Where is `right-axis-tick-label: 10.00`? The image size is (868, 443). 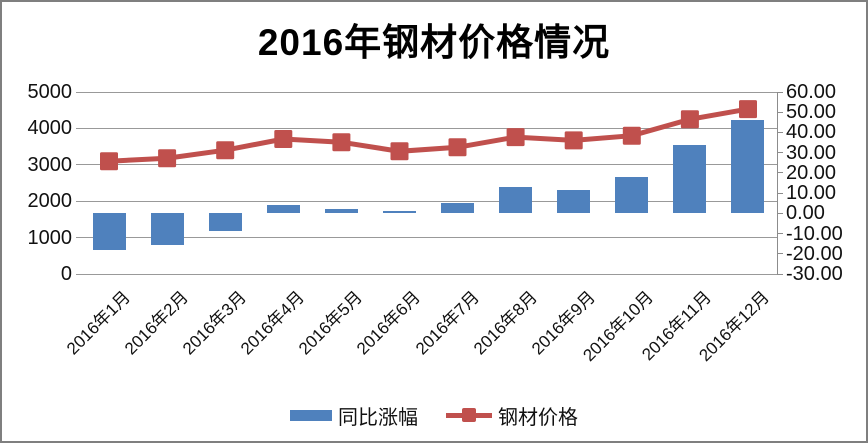 right-axis-tick-label: 10.00 is located at coordinates (811, 193).